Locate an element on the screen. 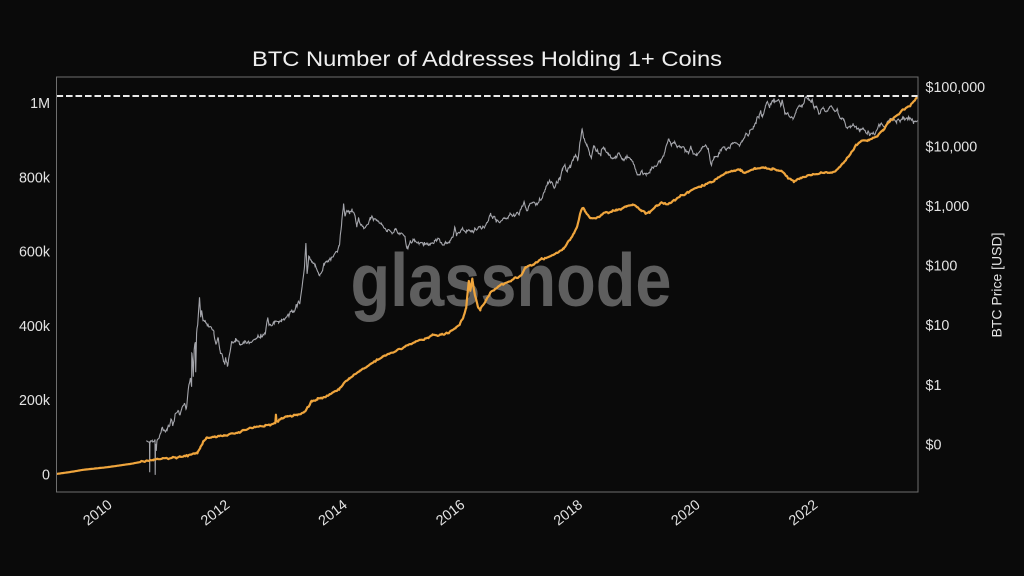 This screenshot has width=1024, height=576. svg-text: 800k is located at coordinates (35, 178).